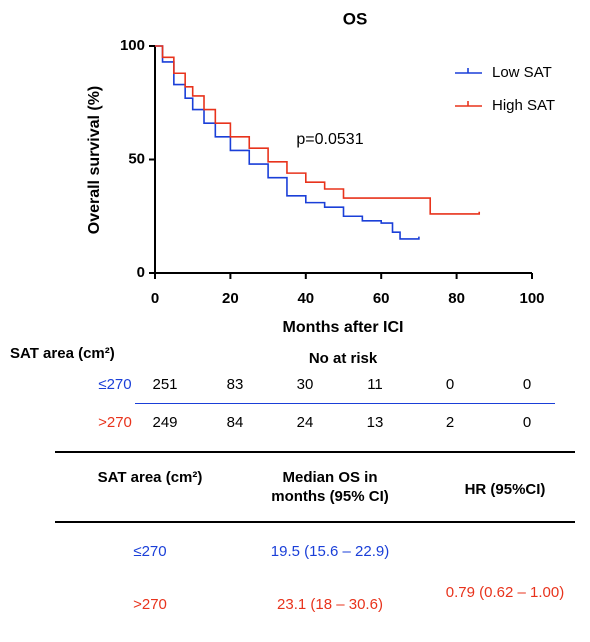  Describe the element at coordinates (136, 158) in the screenshot. I see `y-tick-label: 50` at that location.